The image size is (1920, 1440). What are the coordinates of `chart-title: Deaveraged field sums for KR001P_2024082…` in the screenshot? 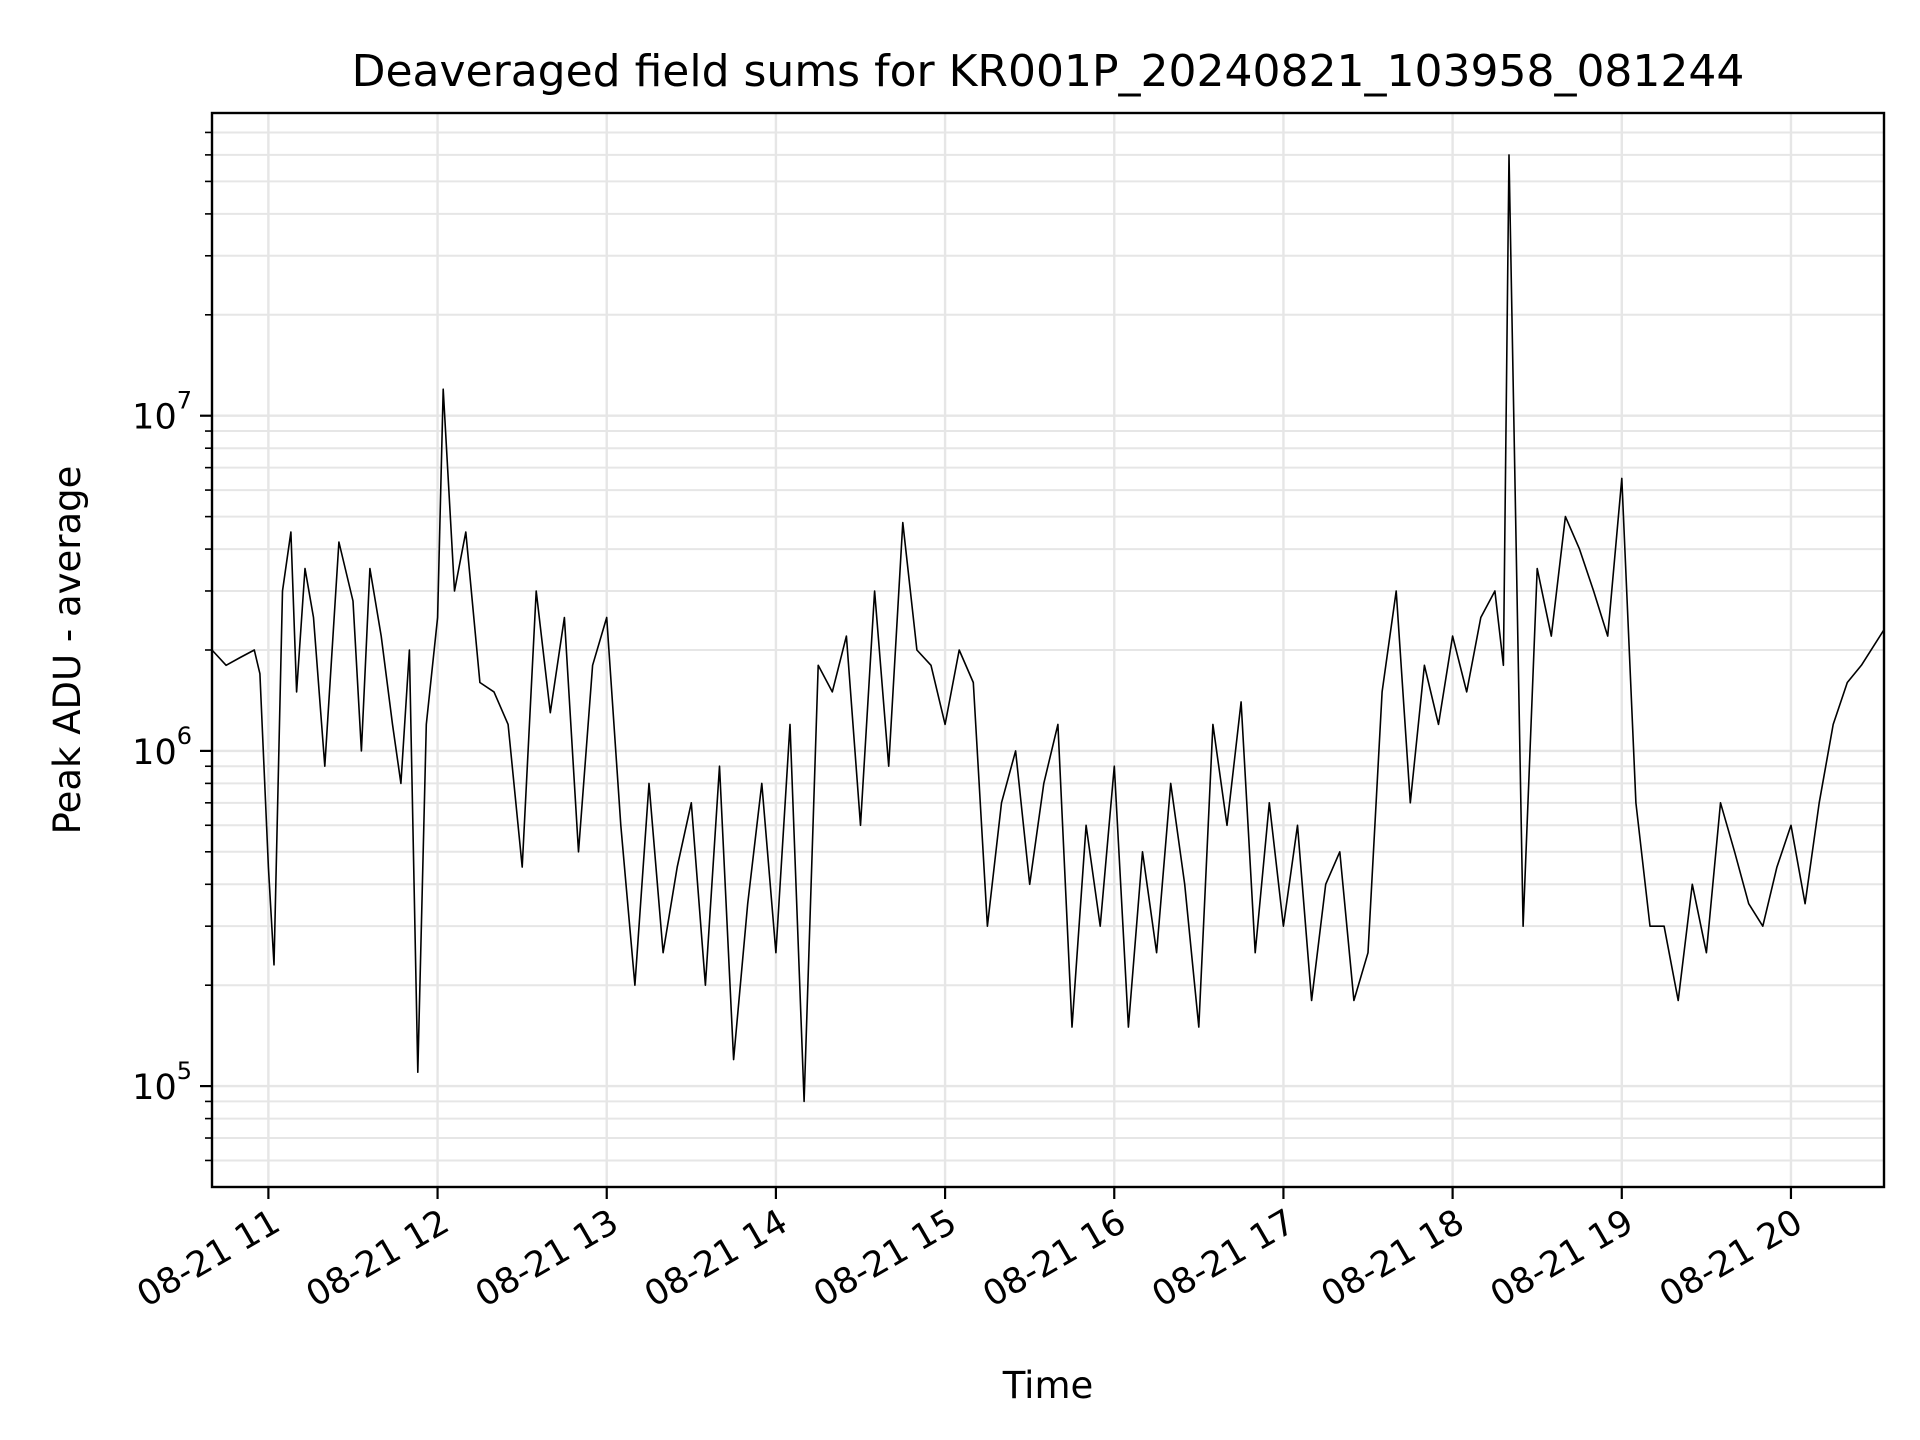 It's located at (1048, 71).